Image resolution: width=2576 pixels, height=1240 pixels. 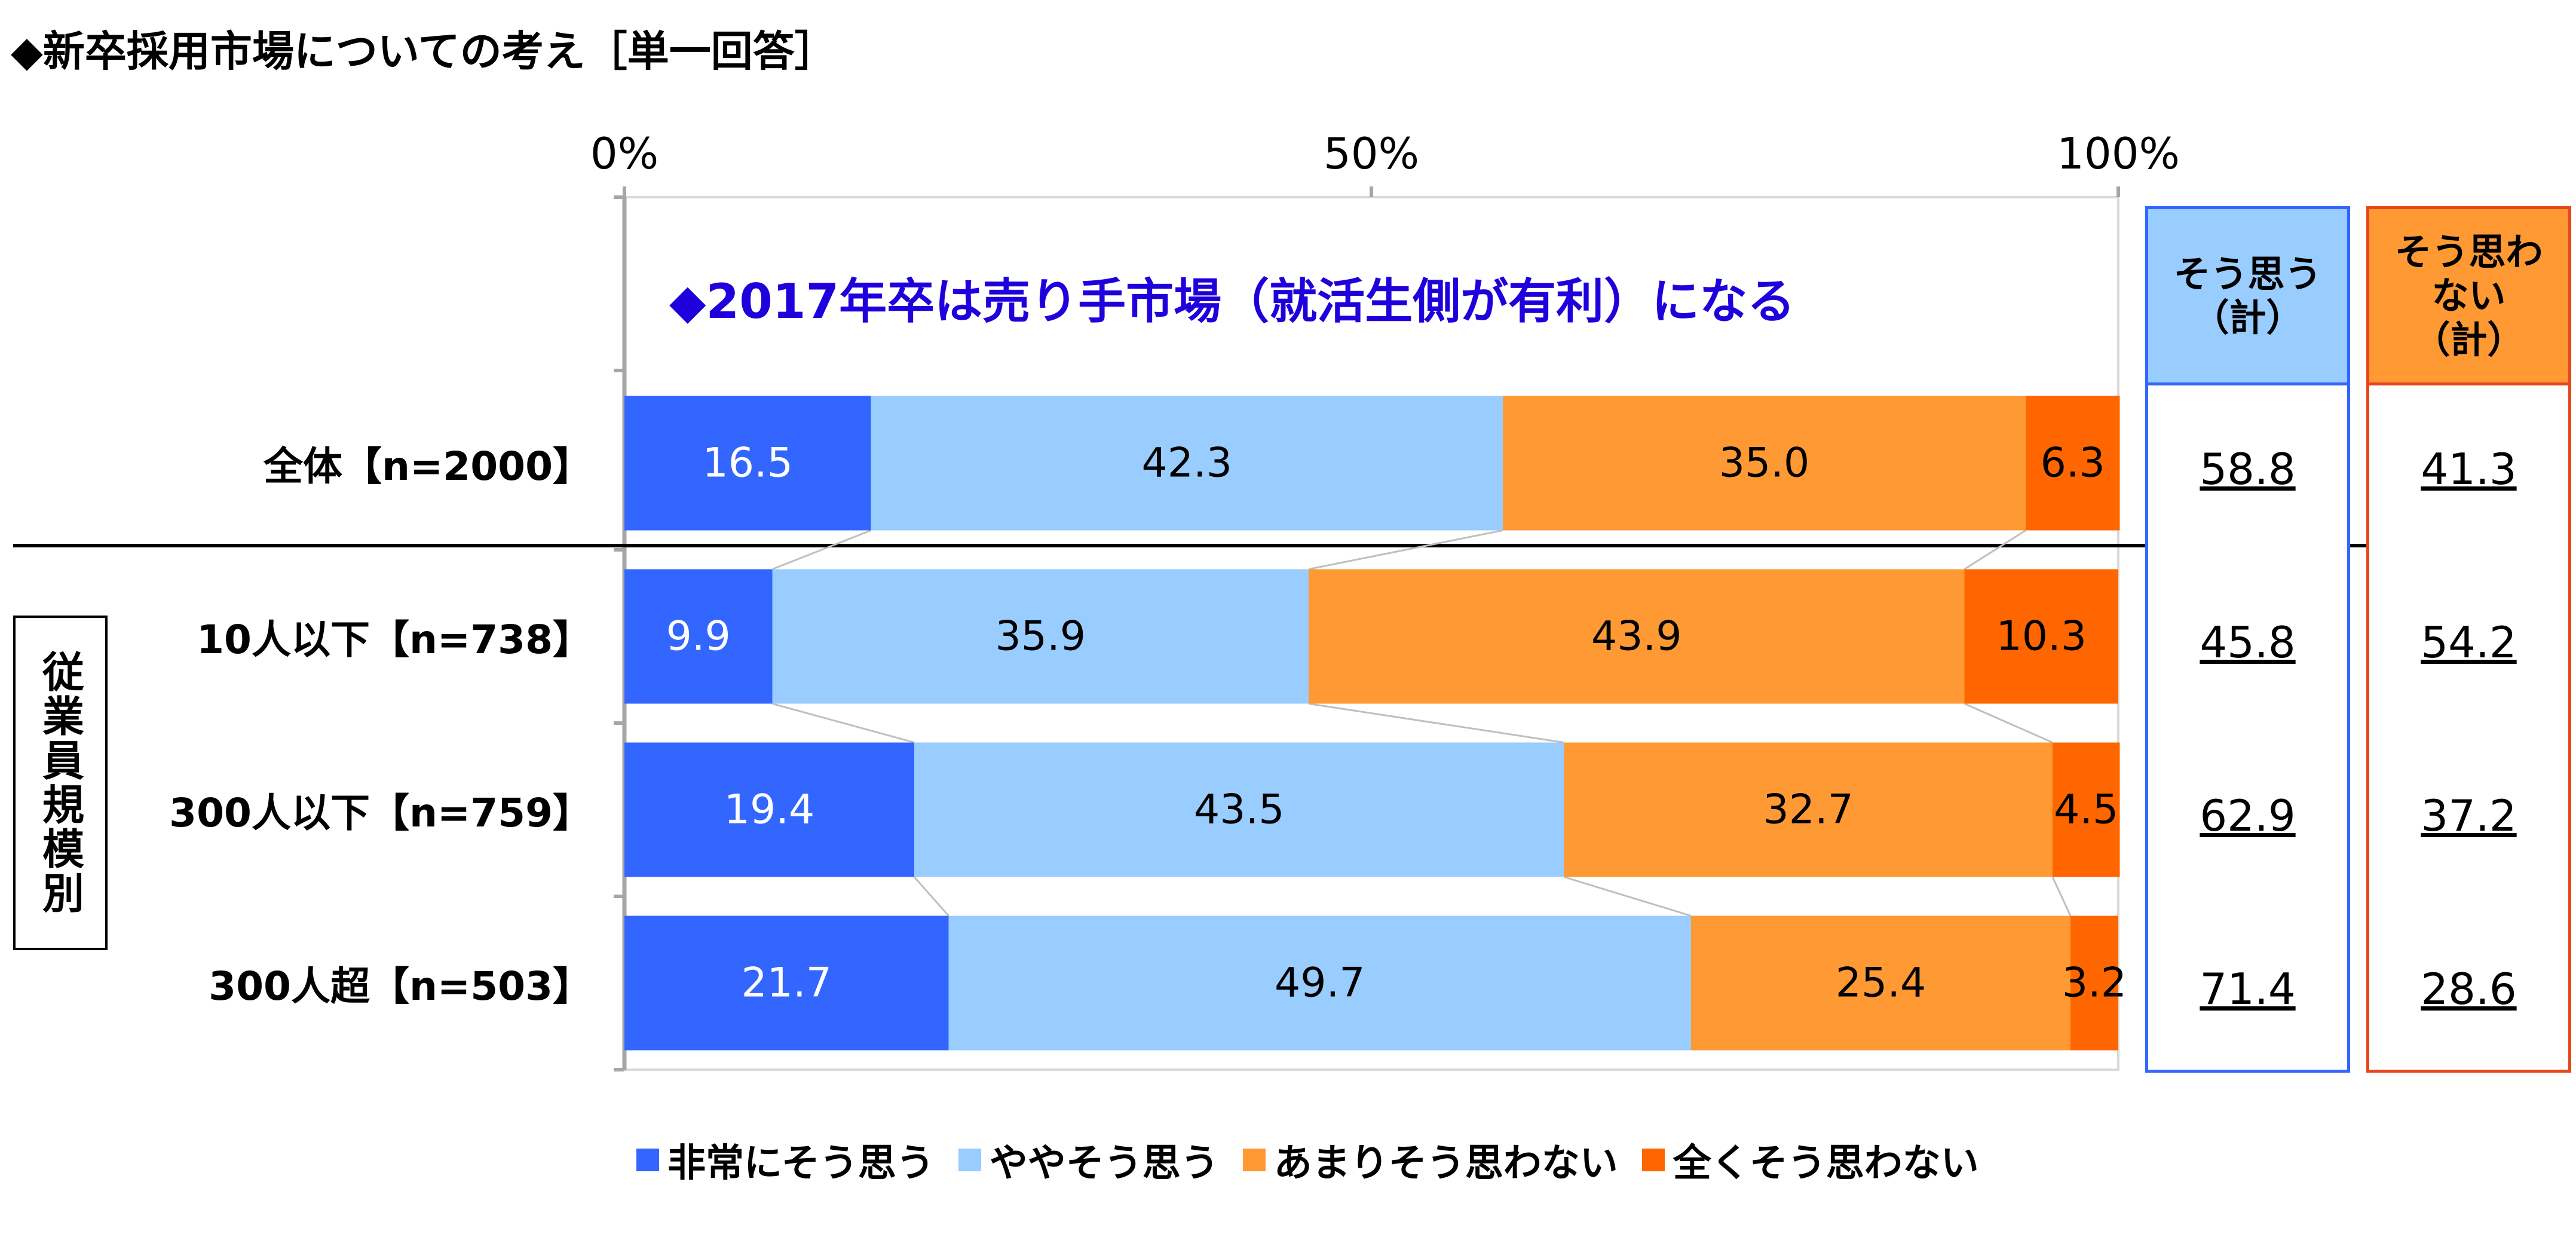 I want to click on group-label-box: 従業員規模別, so click(x=61, y=783).